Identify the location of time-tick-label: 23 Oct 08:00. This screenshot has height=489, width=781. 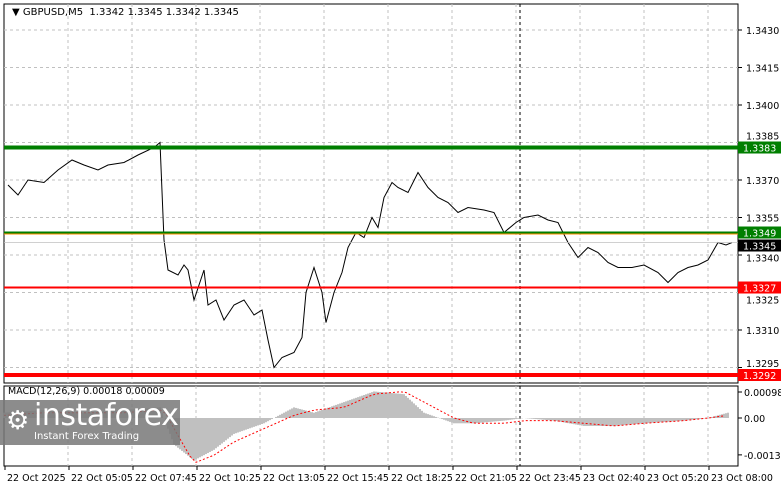
(742, 478).